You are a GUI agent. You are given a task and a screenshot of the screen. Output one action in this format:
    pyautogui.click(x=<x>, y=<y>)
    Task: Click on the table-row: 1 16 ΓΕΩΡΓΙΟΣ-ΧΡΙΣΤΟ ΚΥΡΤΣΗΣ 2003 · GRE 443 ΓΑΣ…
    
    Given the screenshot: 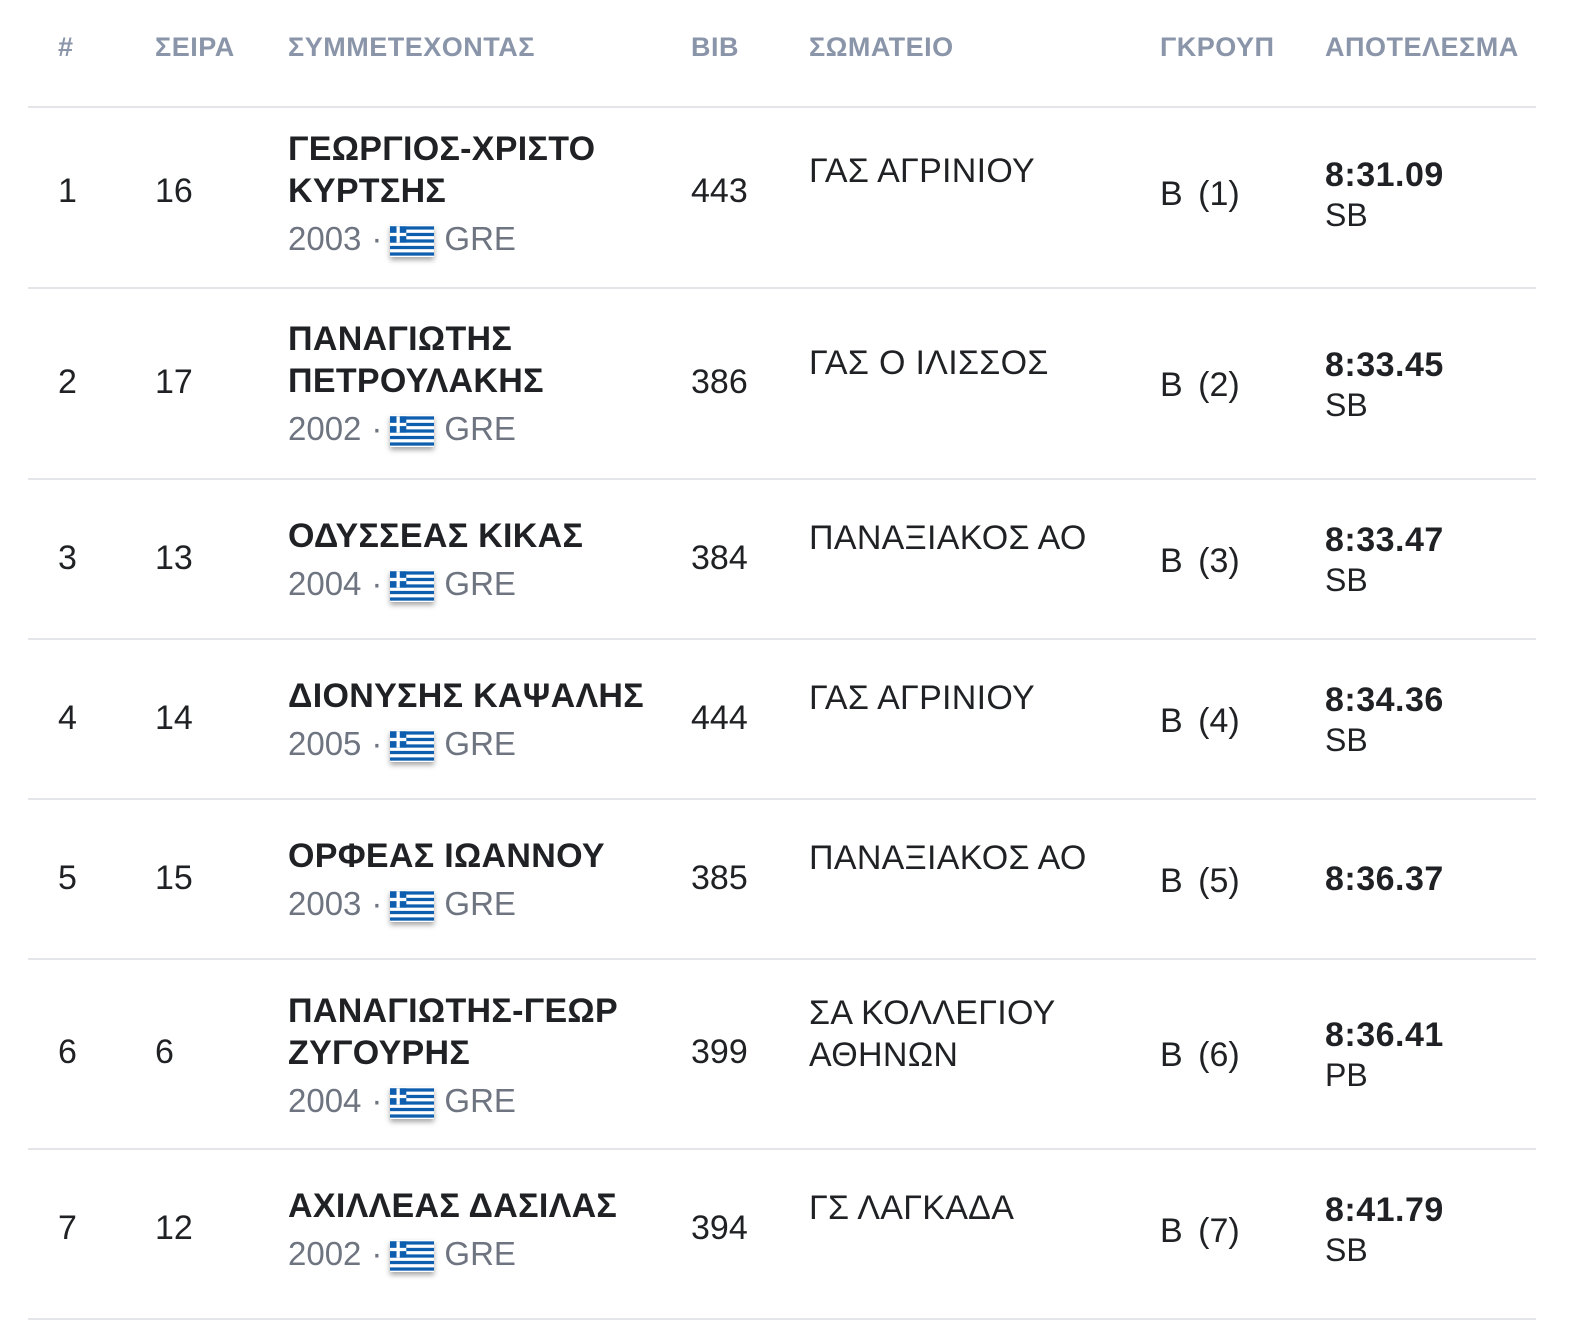 What is the action you would take?
    pyautogui.click(x=782, y=198)
    